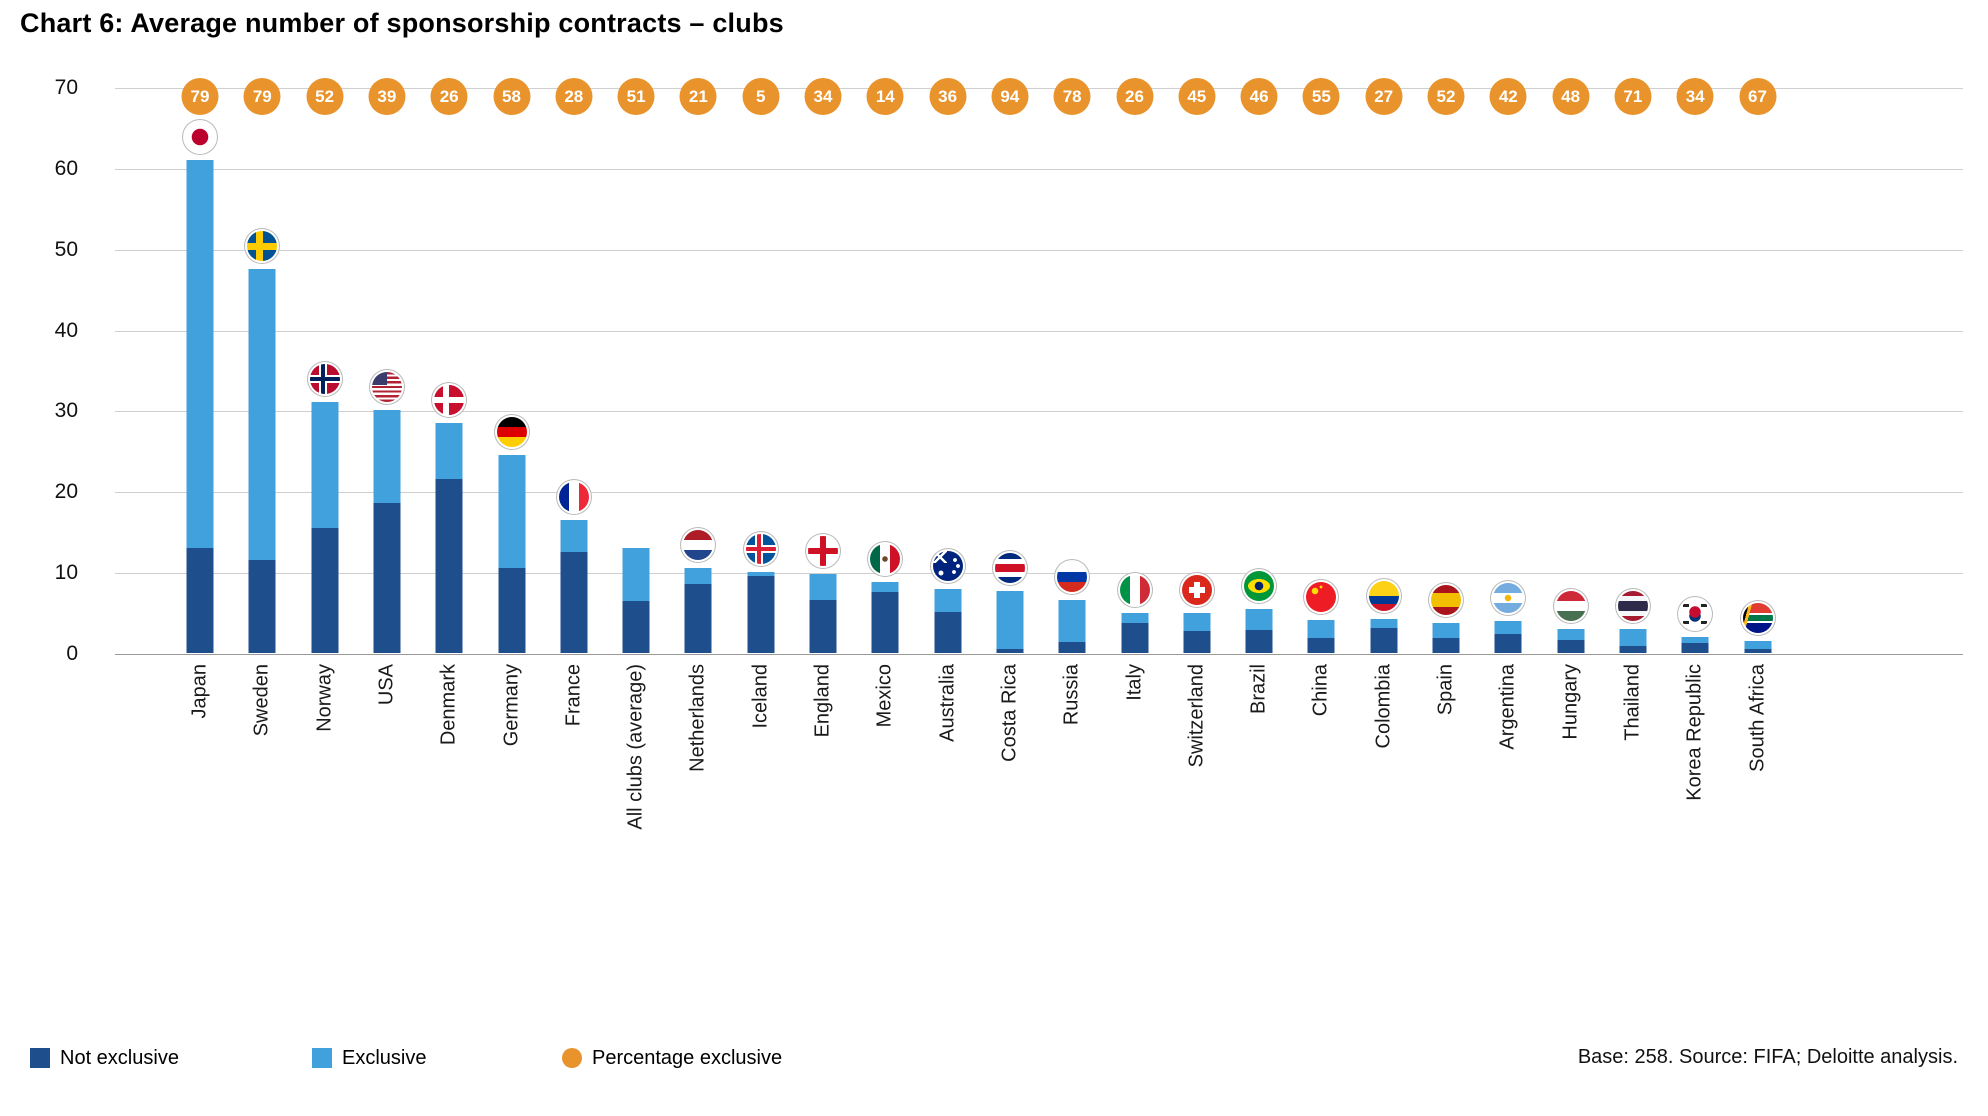 The image size is (1988, 1116). What do you see at coordinates (672, 1058) in the screenshot?
I see `legend-item-percentage-exclusive: Percentage exclusive` at bounding box center [672, 1058].